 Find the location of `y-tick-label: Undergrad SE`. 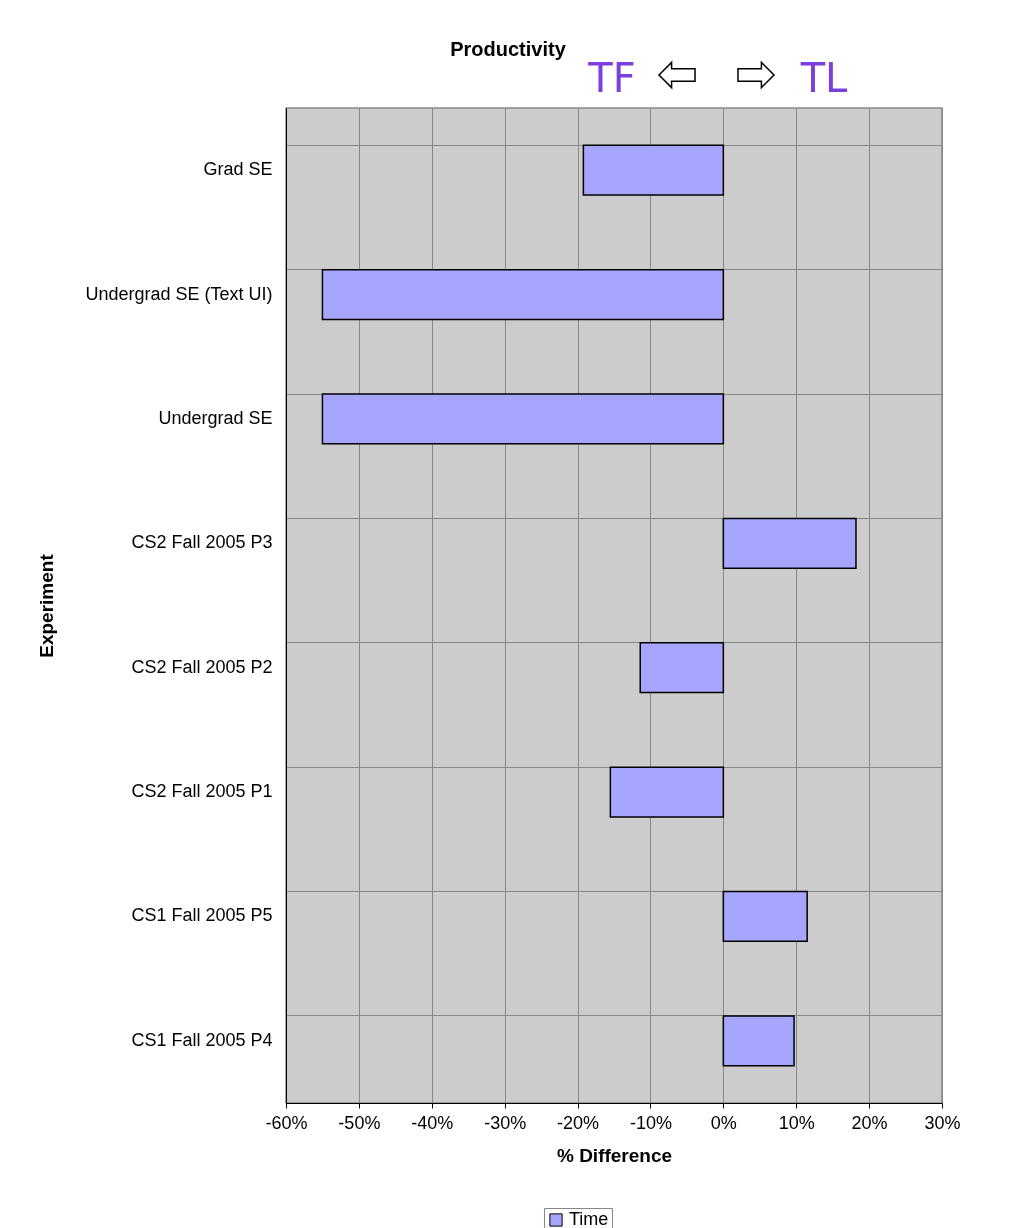

y-tick-label: Undergrad SE is located at coordinates (215, 417).